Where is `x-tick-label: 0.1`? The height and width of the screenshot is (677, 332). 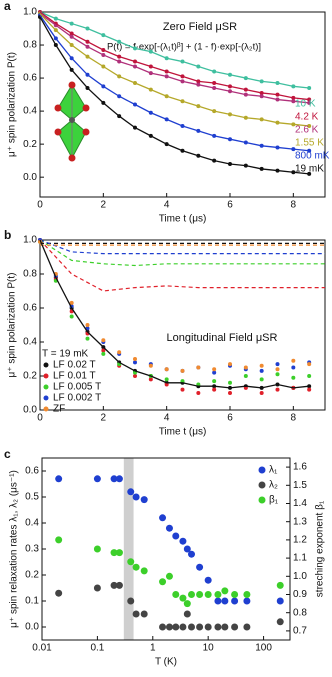
x-tick-label: 0.1 is located at coordinates (97, 648).